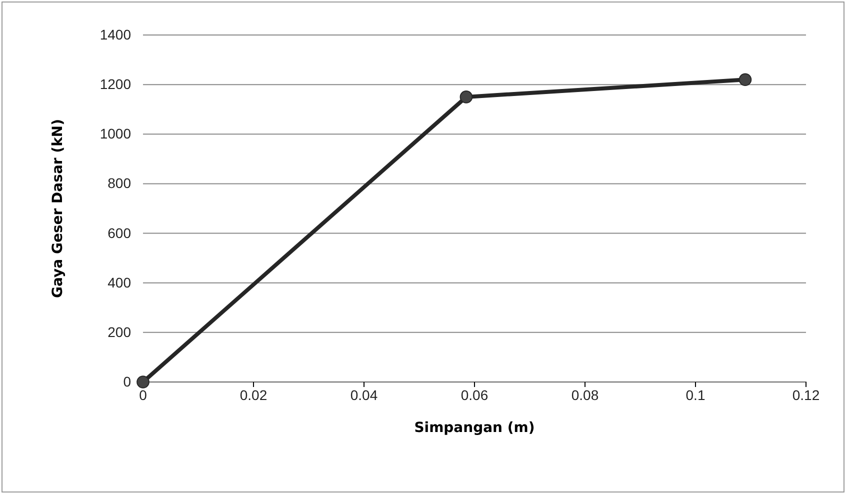 The height and width of the screenshot is (494, 846). I want to click on x-tick-label: 0, so click(143, 394).